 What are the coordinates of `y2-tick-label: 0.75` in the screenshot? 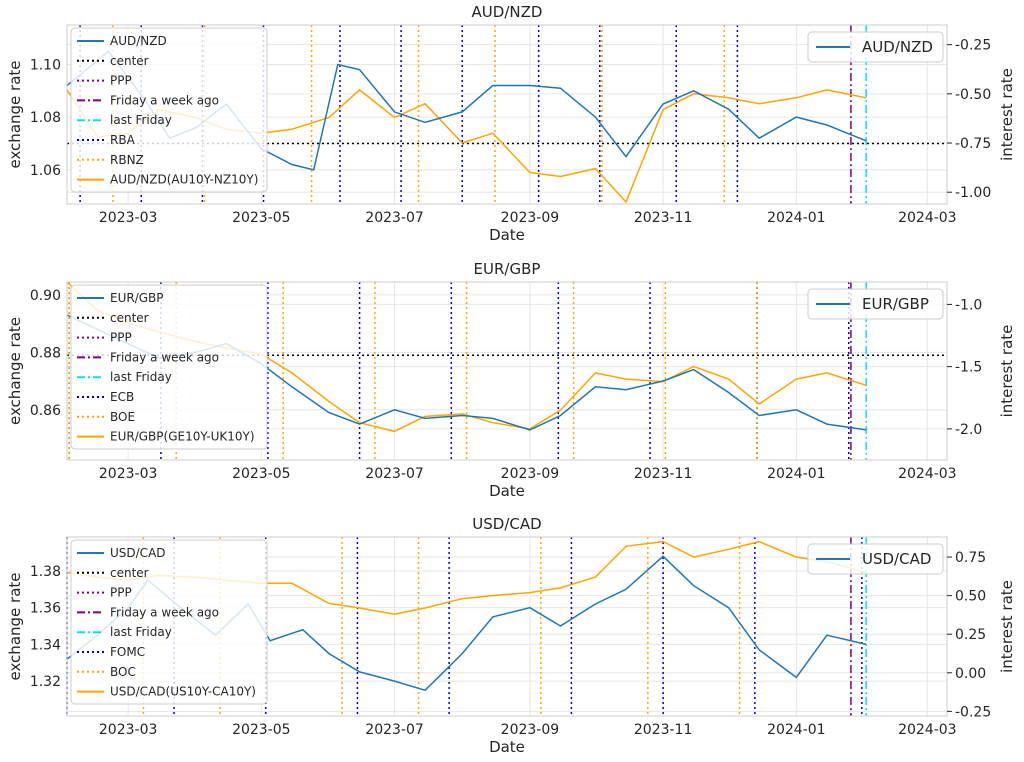 It's located at (970, 558).